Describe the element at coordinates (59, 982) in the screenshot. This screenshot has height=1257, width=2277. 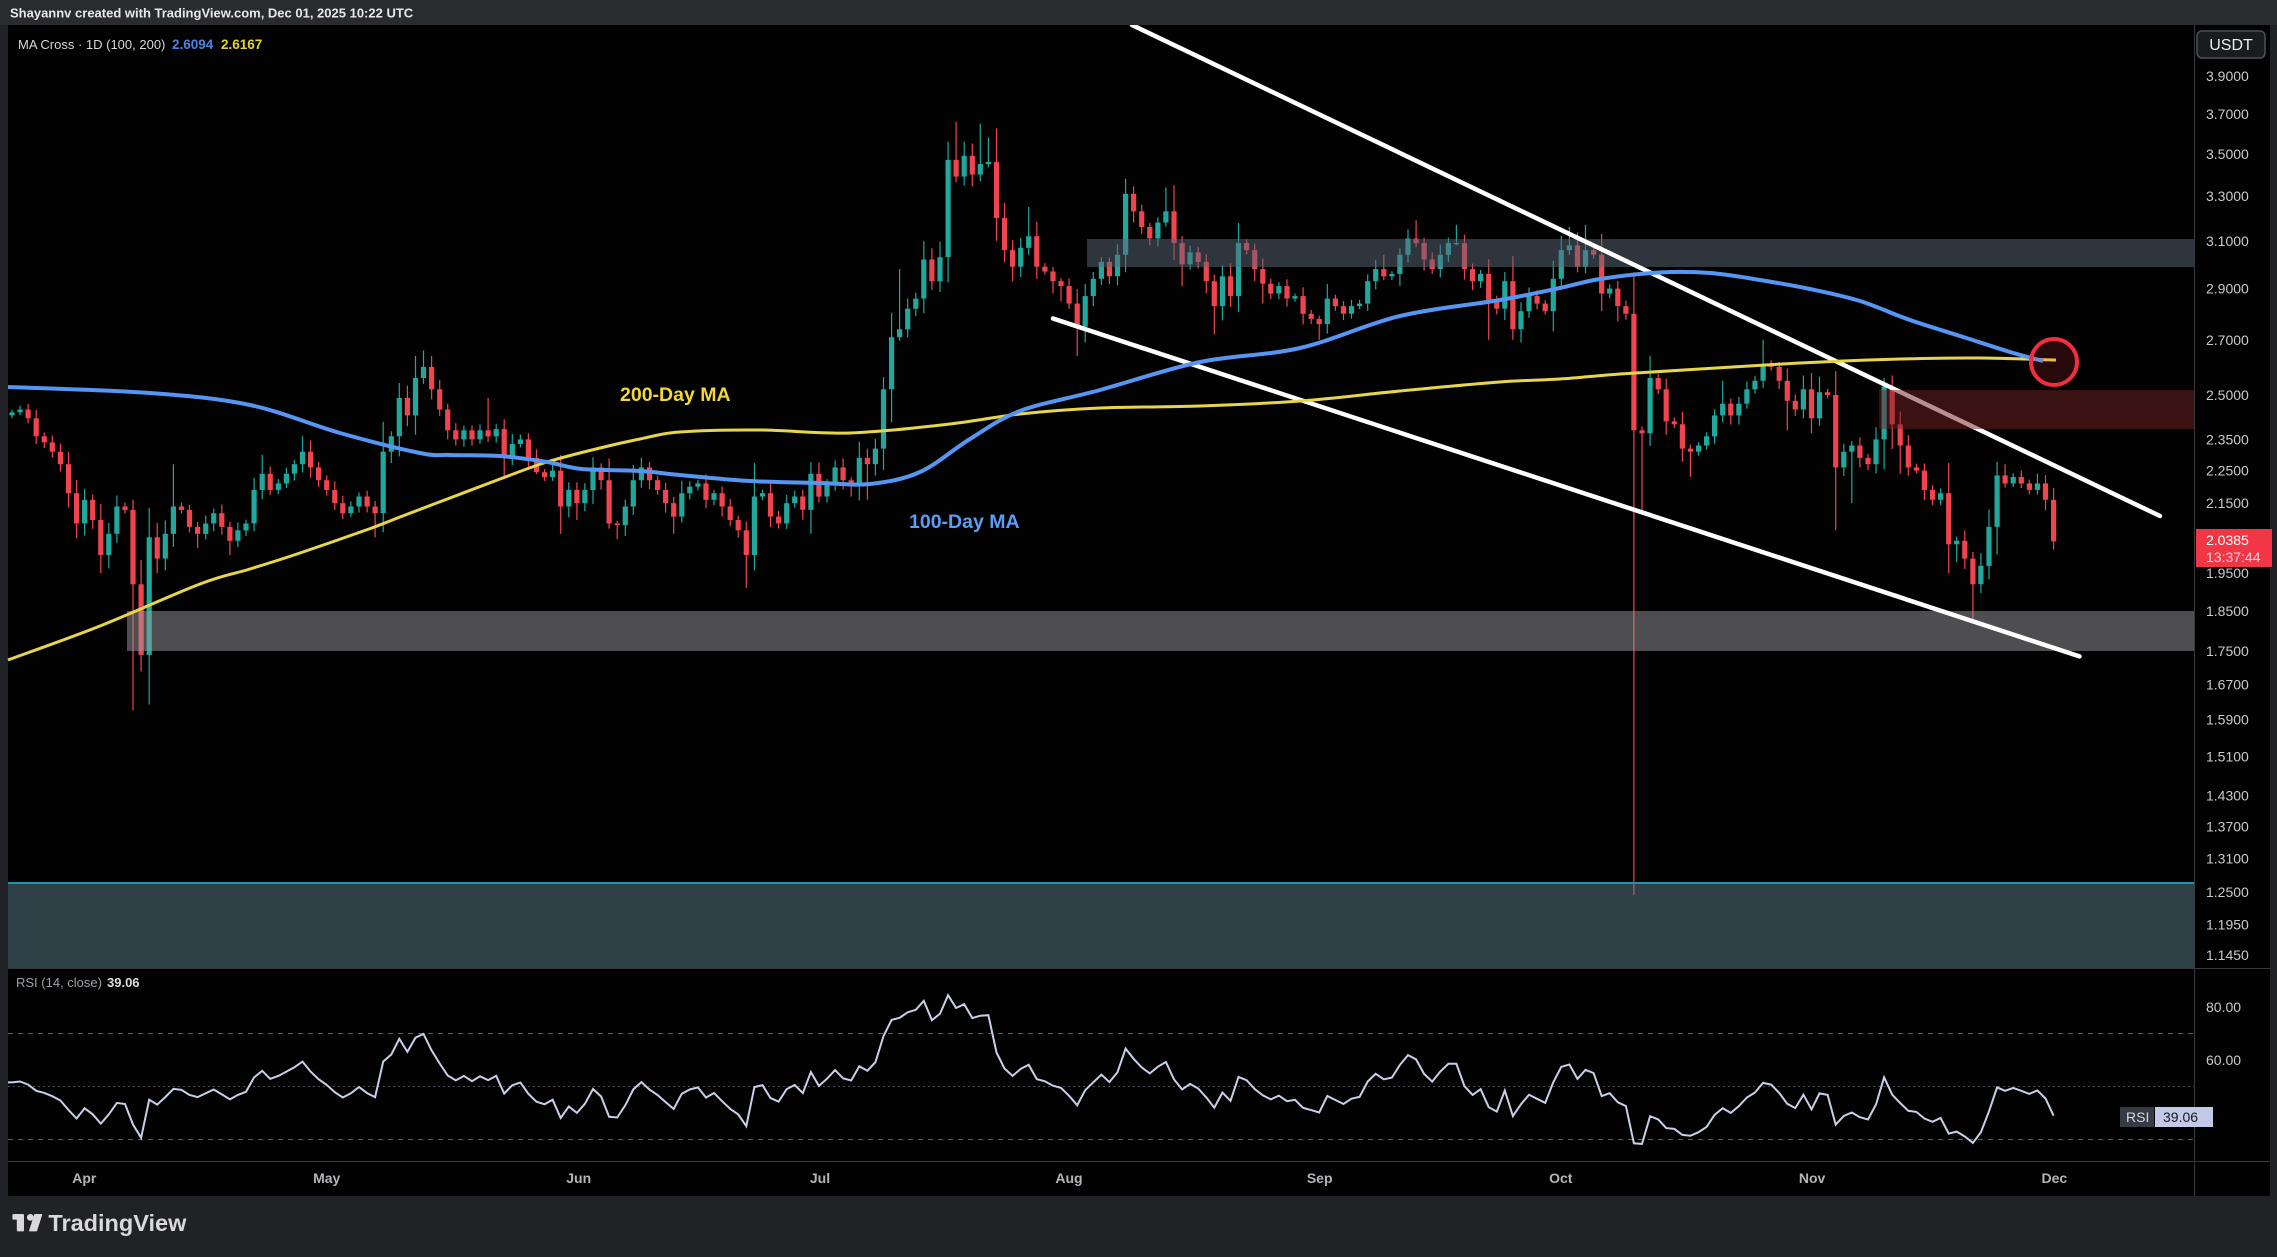
I see `svg-text: RSI (14, close)` at that location.